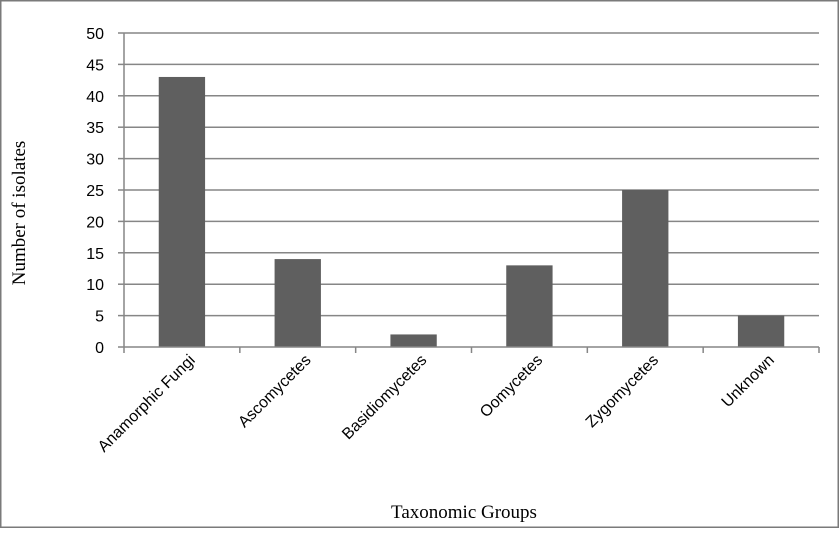  I want to click on y-tick-label: 10, so click(95, 285).